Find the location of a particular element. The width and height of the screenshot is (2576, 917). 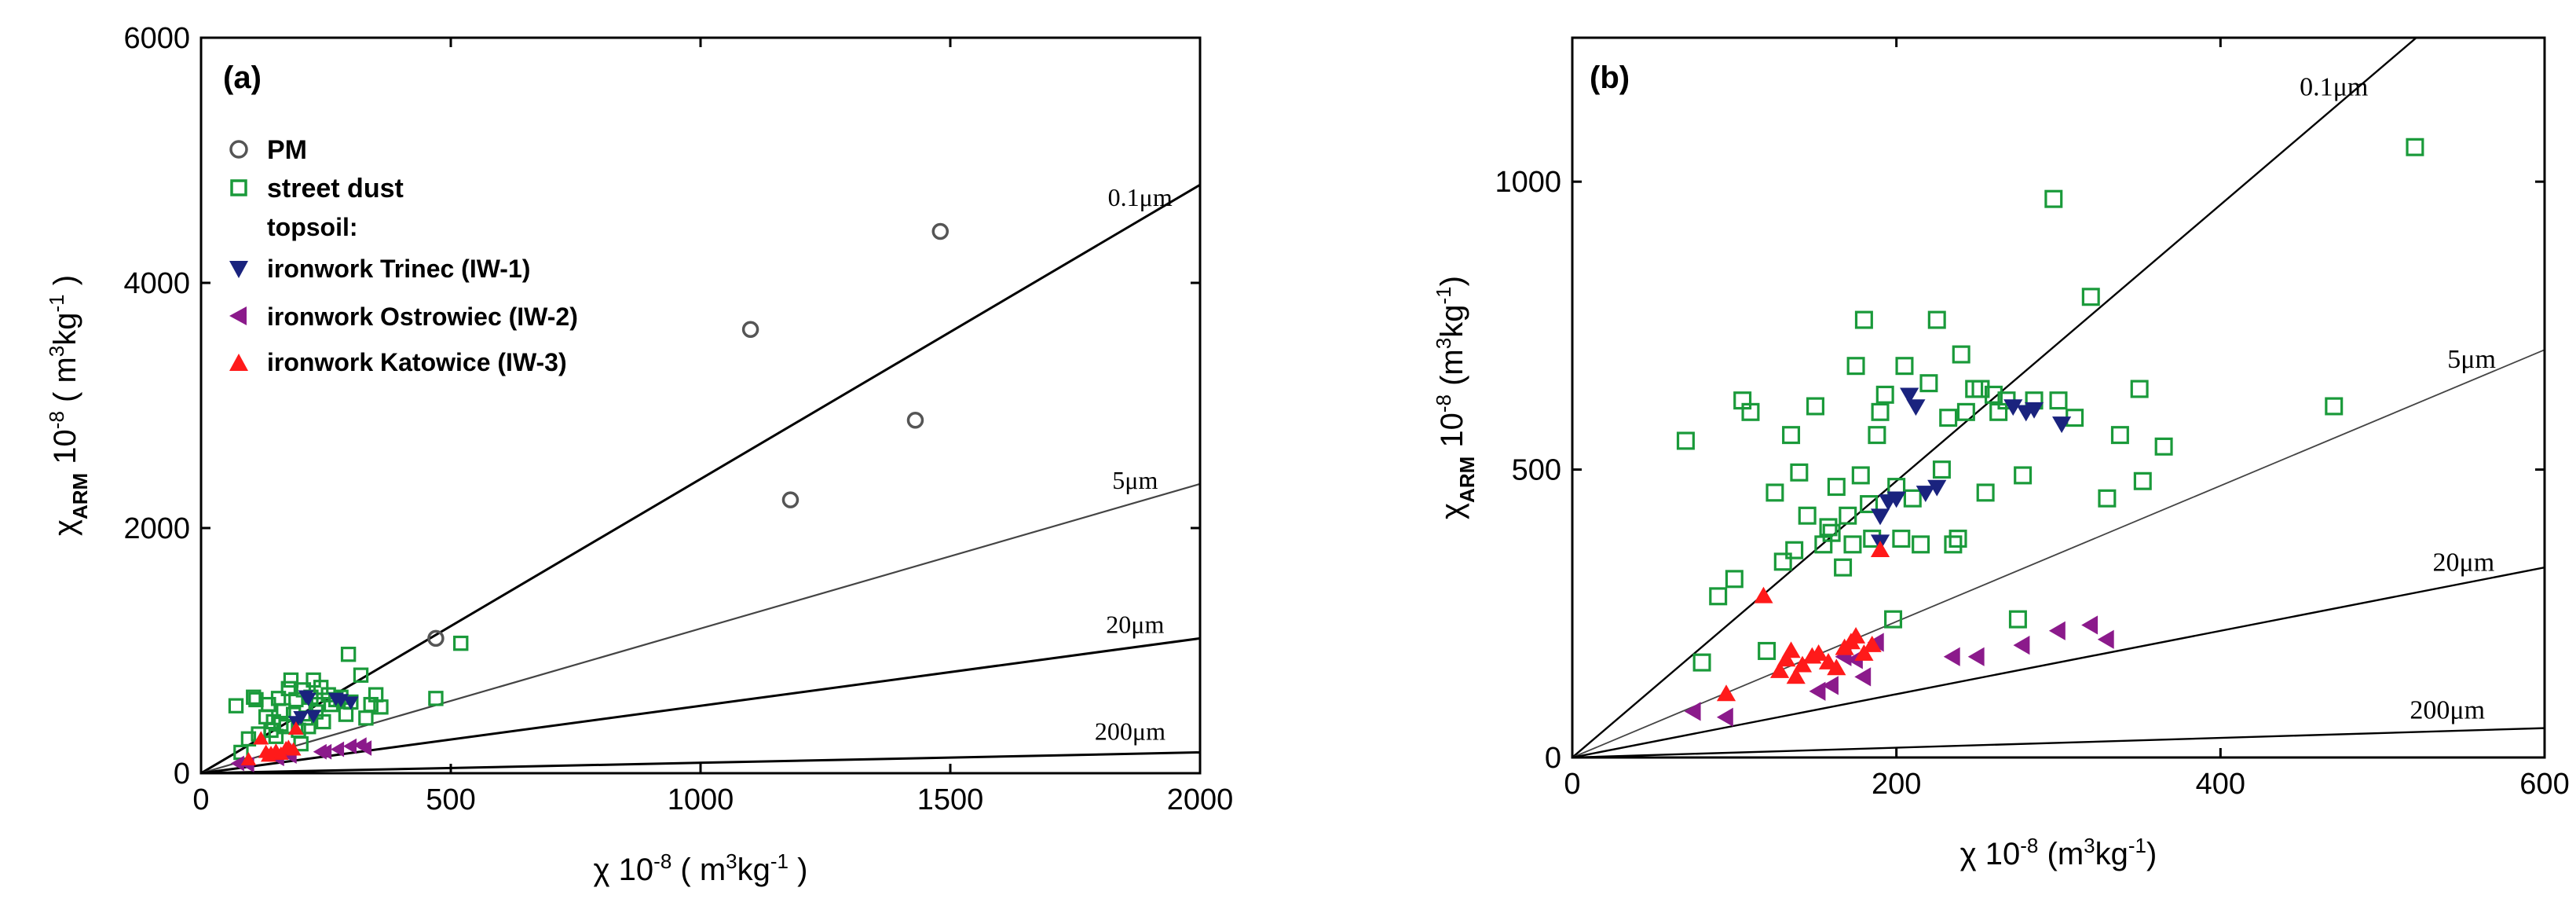

legend-street-dust-label: street dust is located at coordinates (335, 189).